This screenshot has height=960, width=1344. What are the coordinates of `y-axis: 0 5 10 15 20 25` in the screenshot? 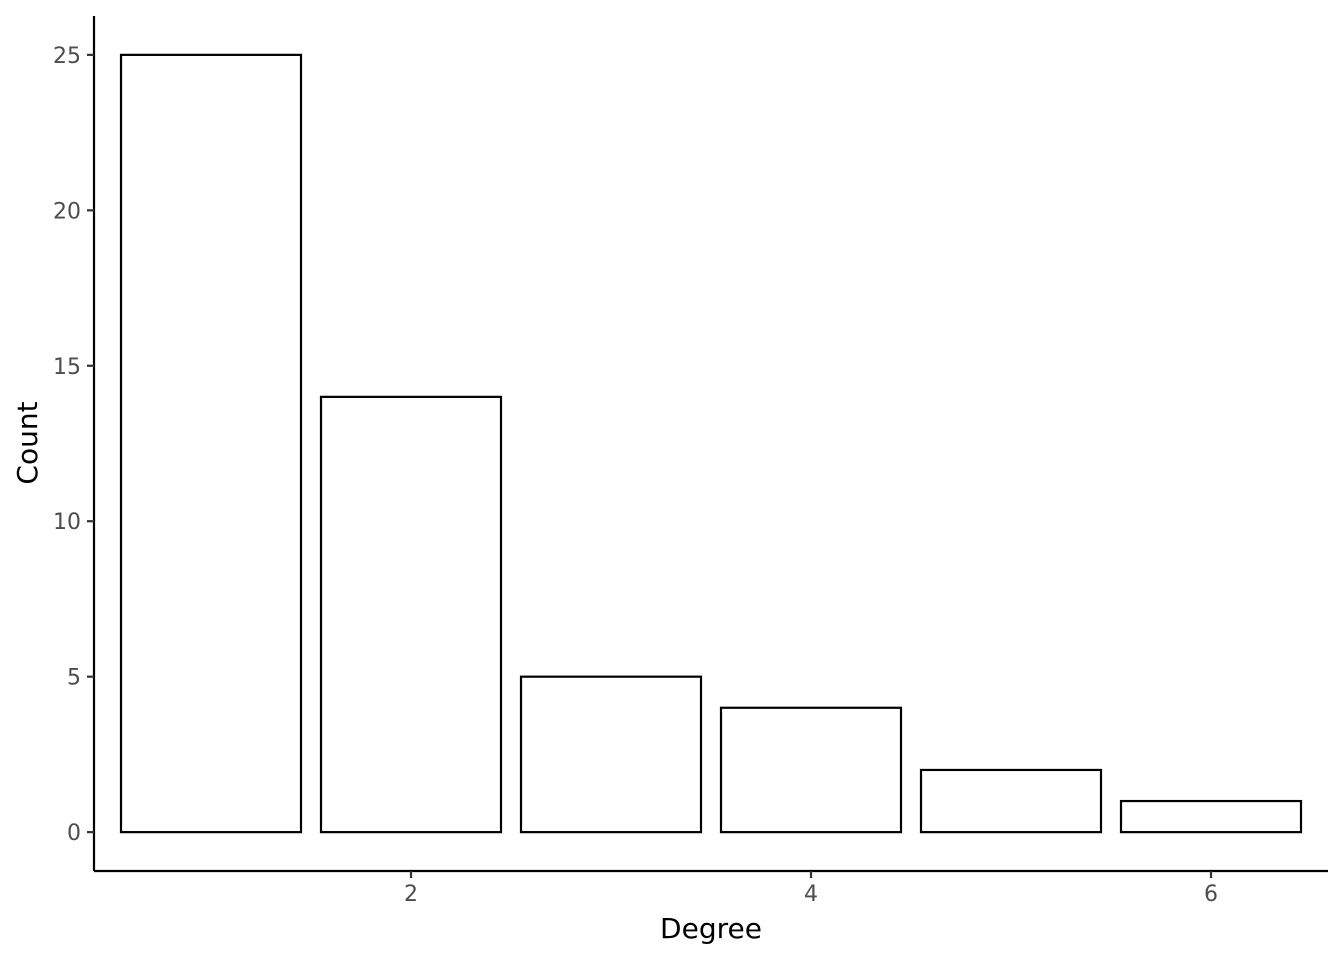 It's located at (74, 443).